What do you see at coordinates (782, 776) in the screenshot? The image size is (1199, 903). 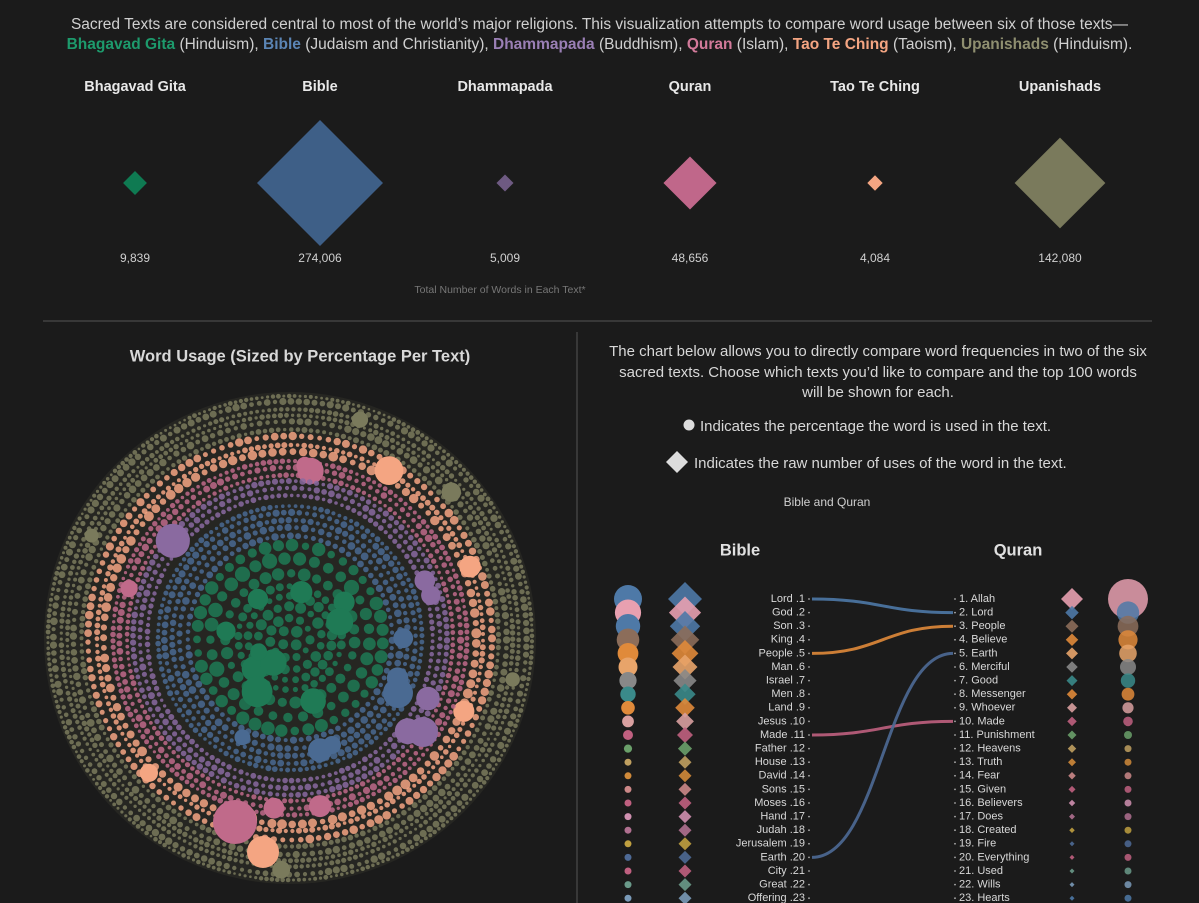 I see `word-label: David .14` at bounding box center [782, 776].